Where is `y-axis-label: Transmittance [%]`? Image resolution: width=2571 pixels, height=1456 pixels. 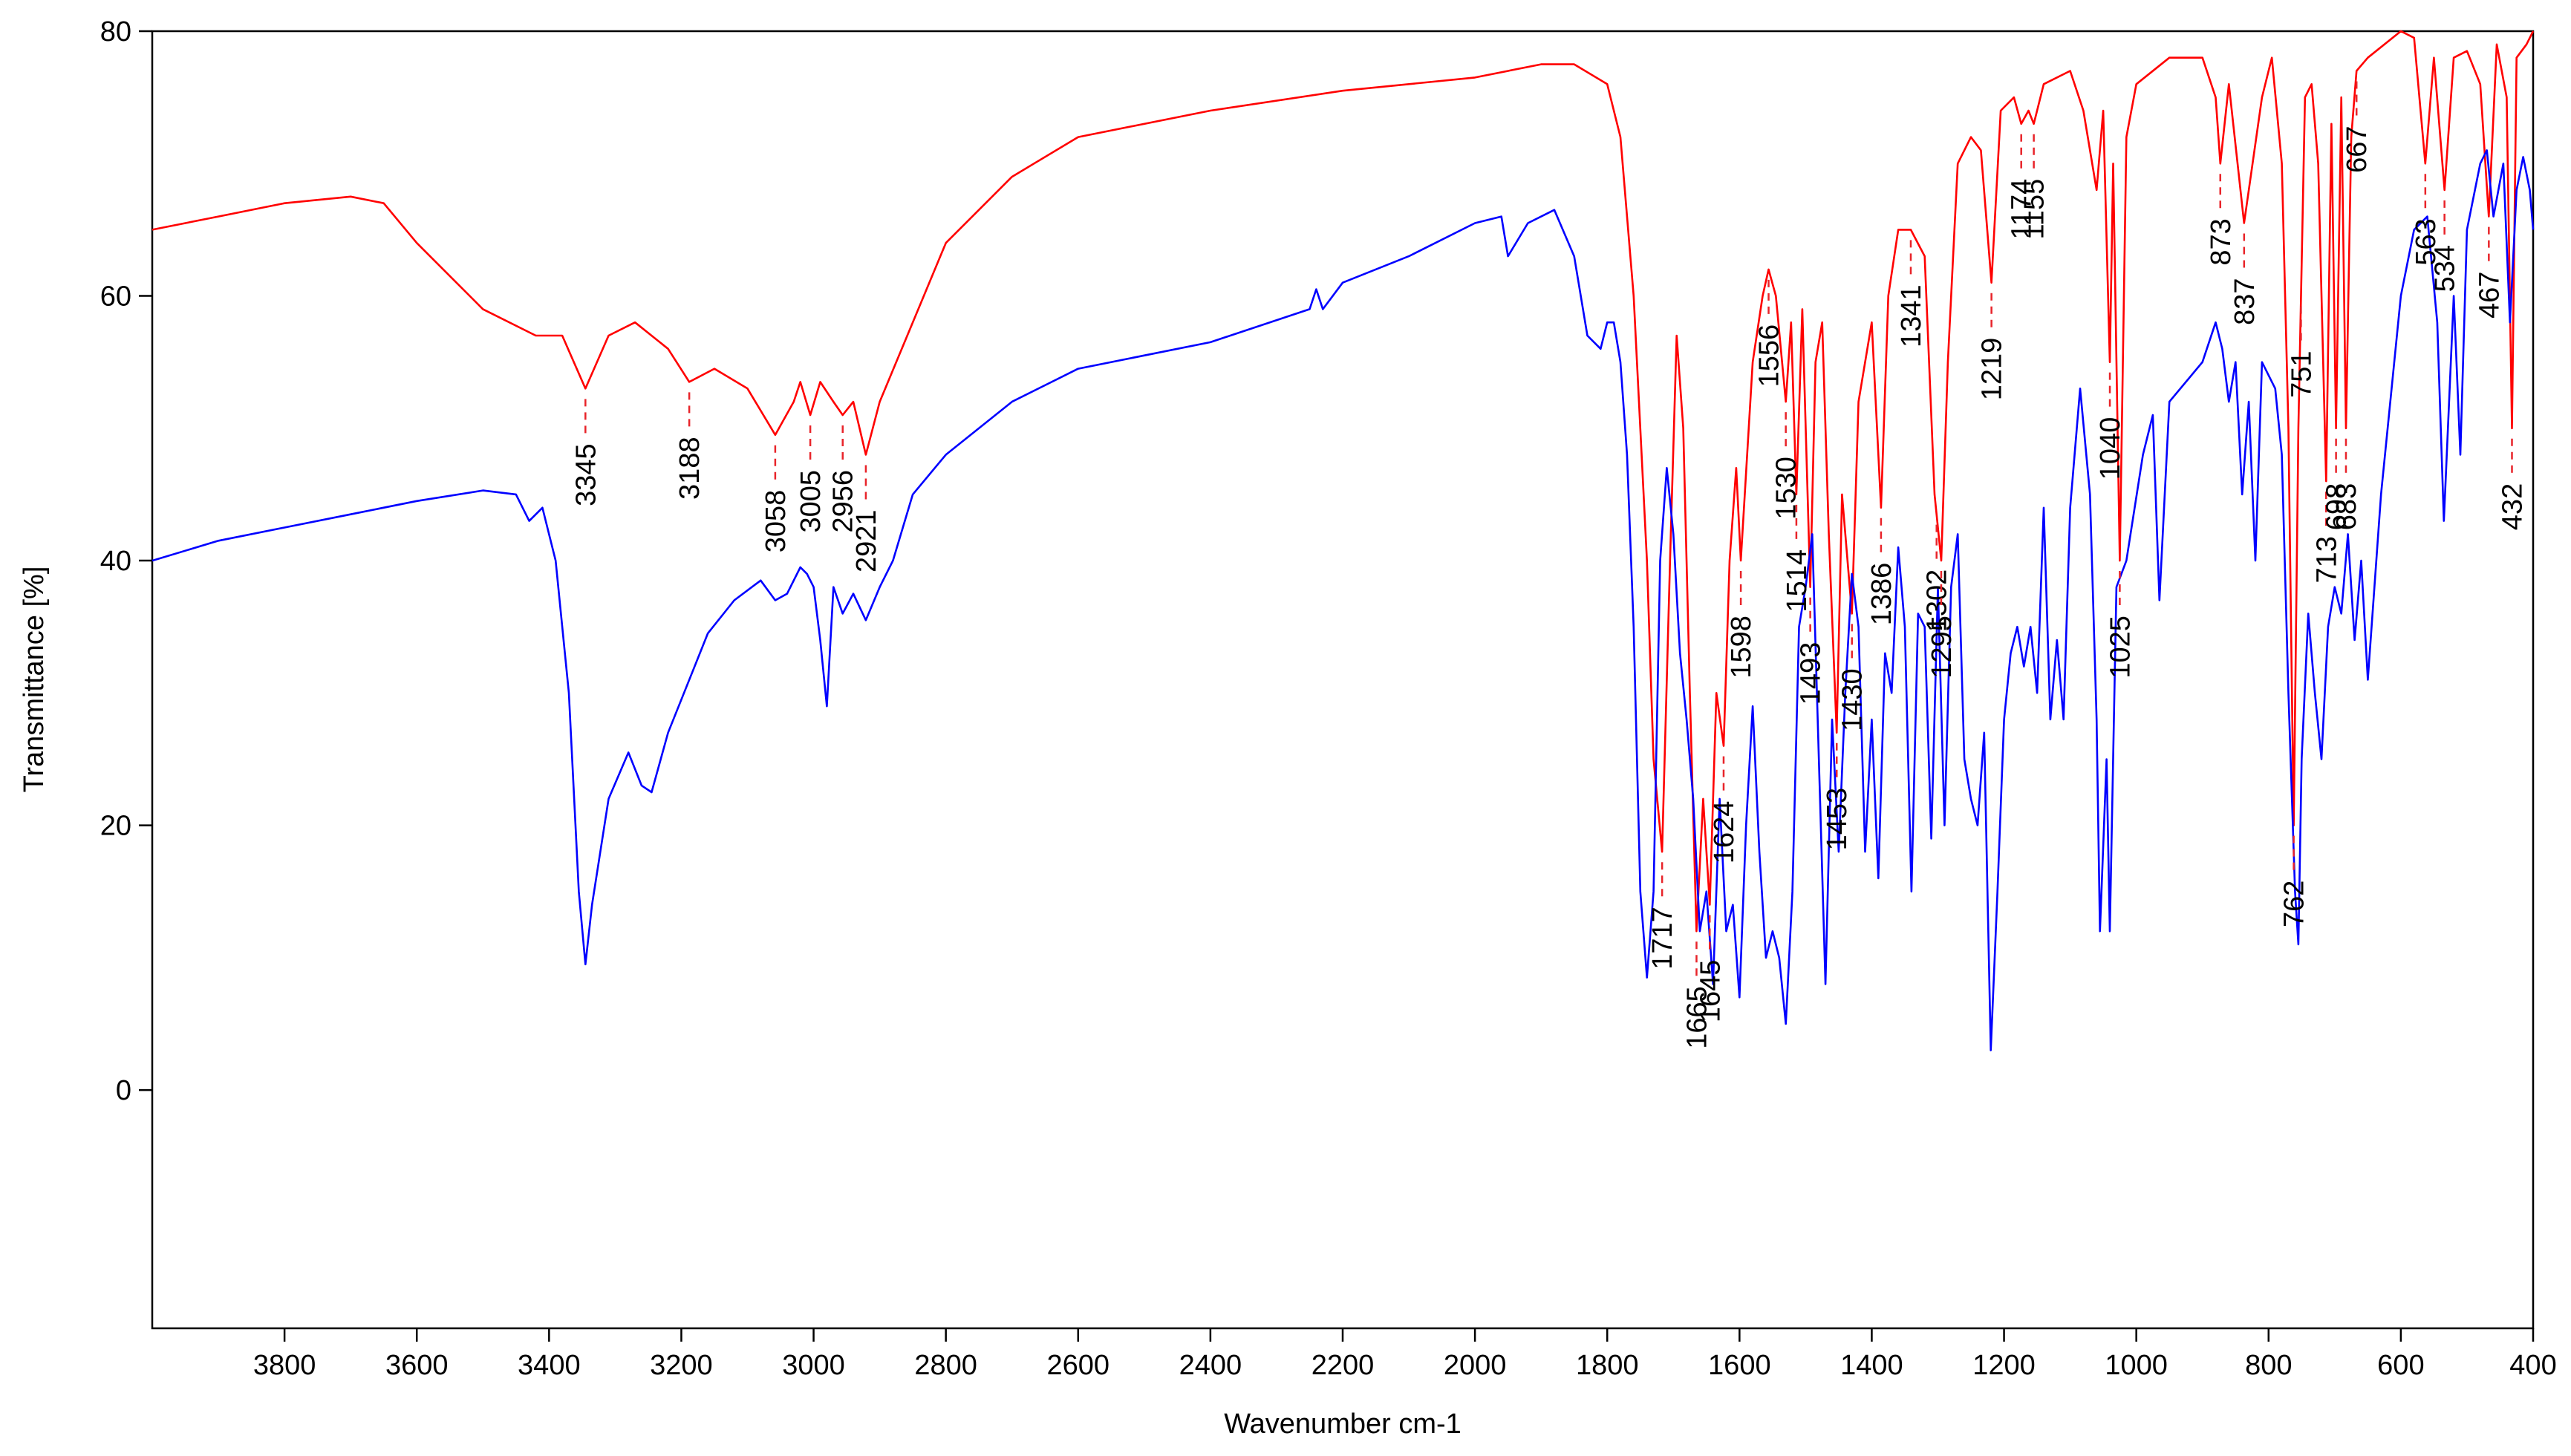 y-axis-label: Transmittance [%] is located at coordinates (34, 680).